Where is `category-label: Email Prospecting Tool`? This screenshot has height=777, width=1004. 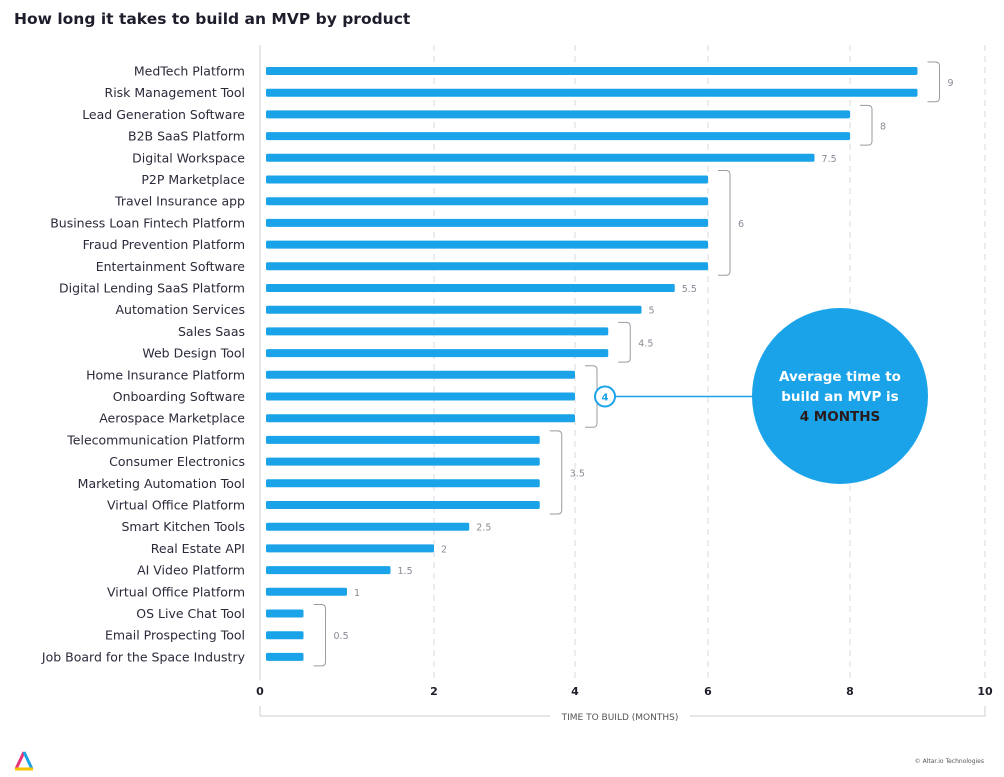 category-label: Email Prospecting Tool is located at coordinates (175, 635).